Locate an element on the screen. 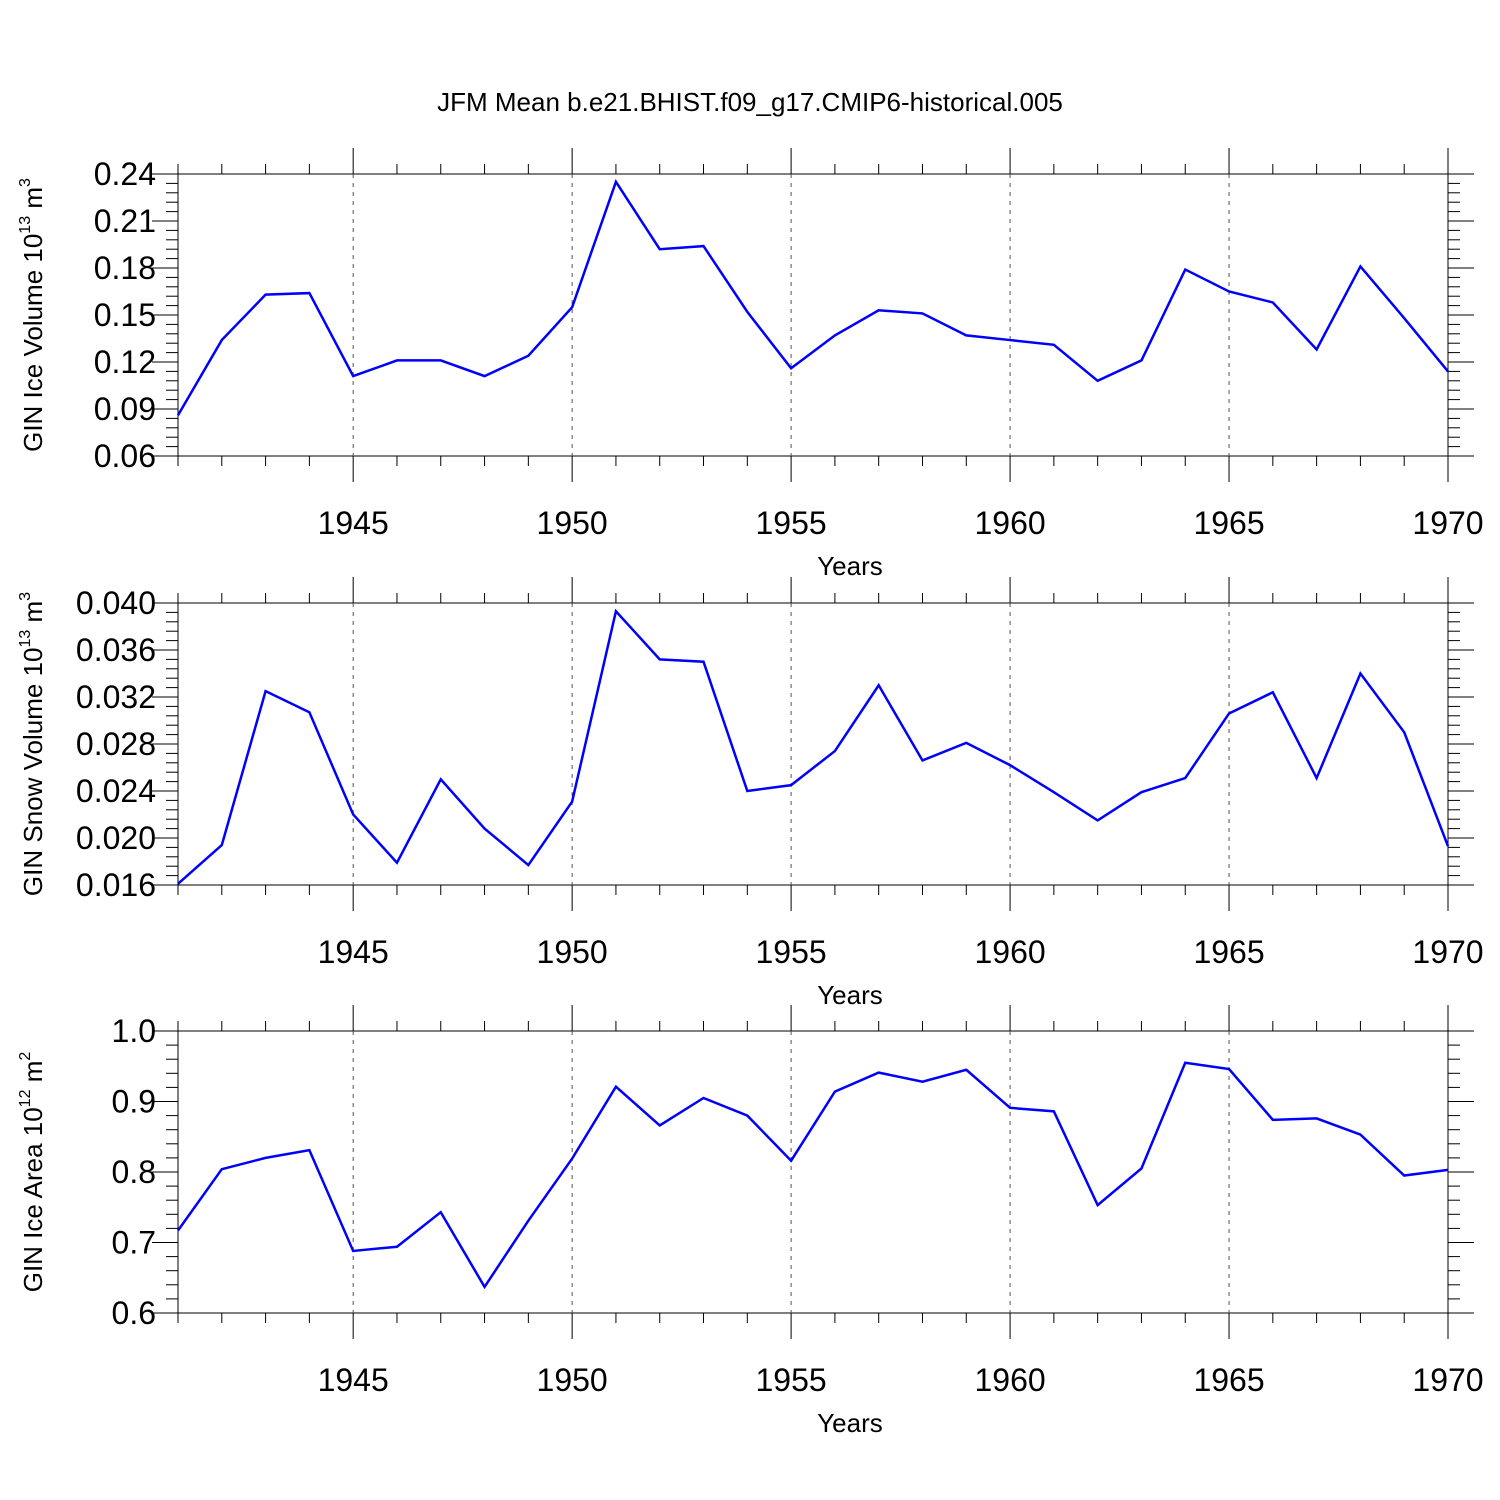 This screenshot has height=1500, width=1500. y-tick-label: 0.15 is located at coordinates (125, 315).